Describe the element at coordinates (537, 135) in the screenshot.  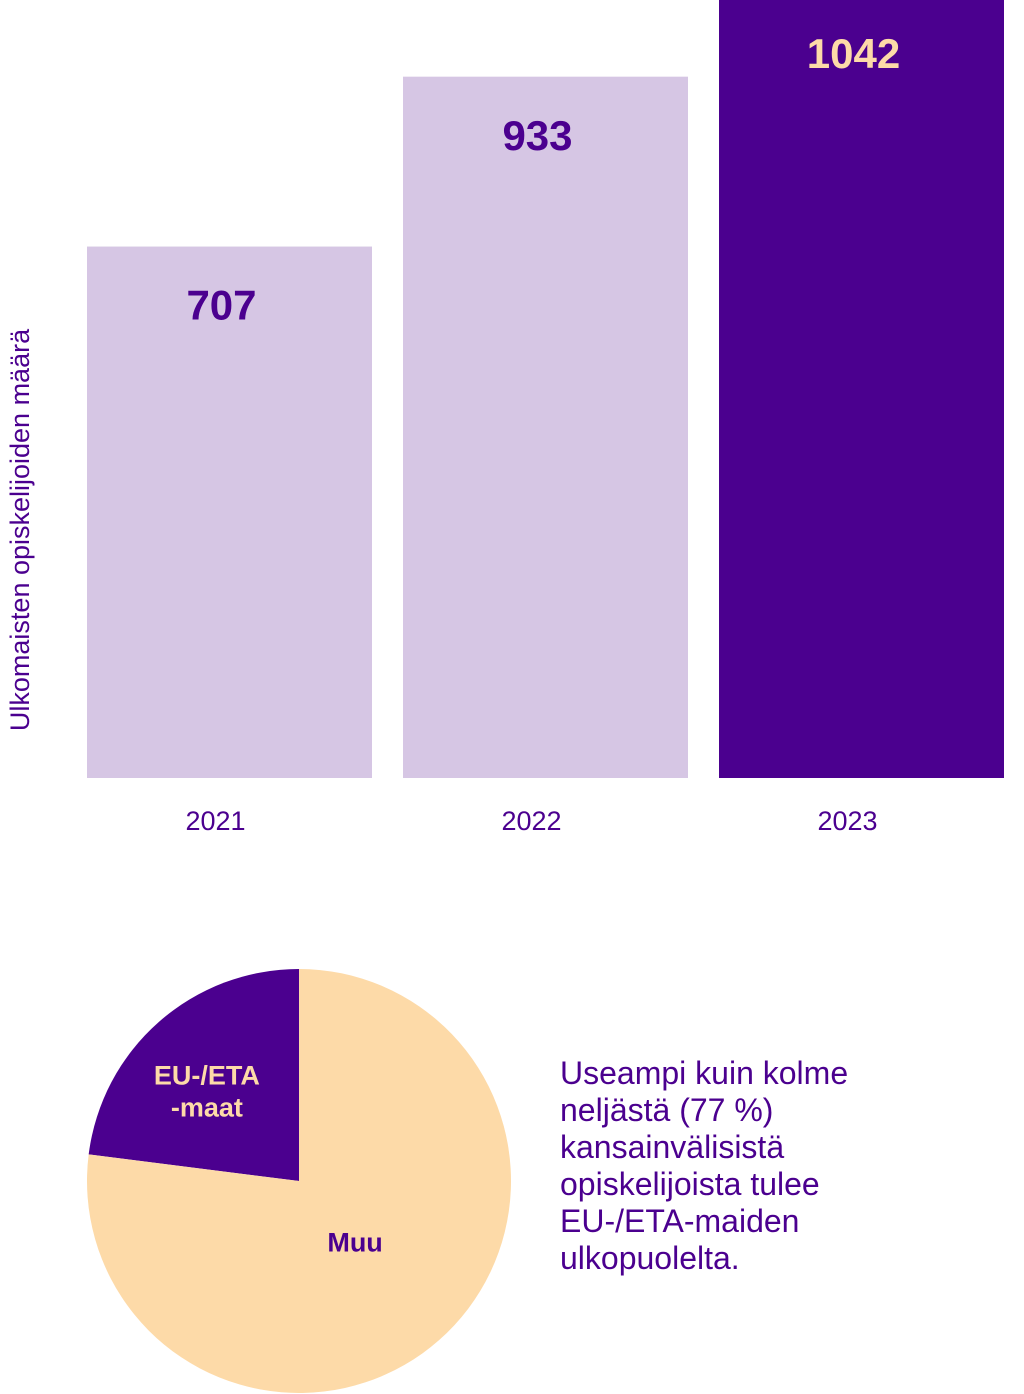
I see `value-label: 933` at that location.